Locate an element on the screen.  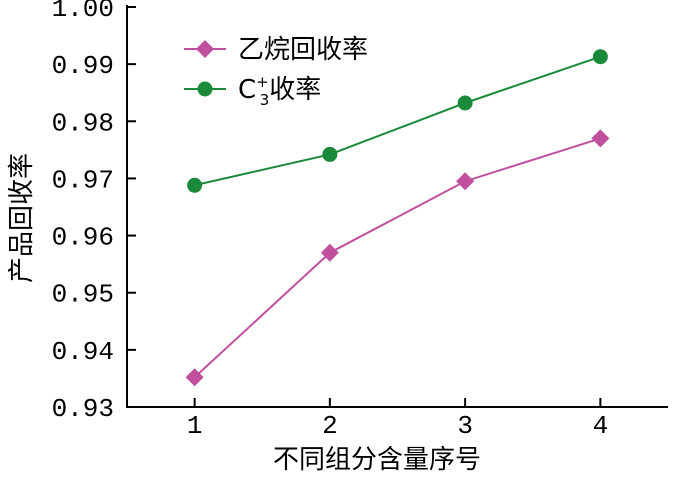
legend-label-c3-superscript: + is located at coordinates (262, 82).